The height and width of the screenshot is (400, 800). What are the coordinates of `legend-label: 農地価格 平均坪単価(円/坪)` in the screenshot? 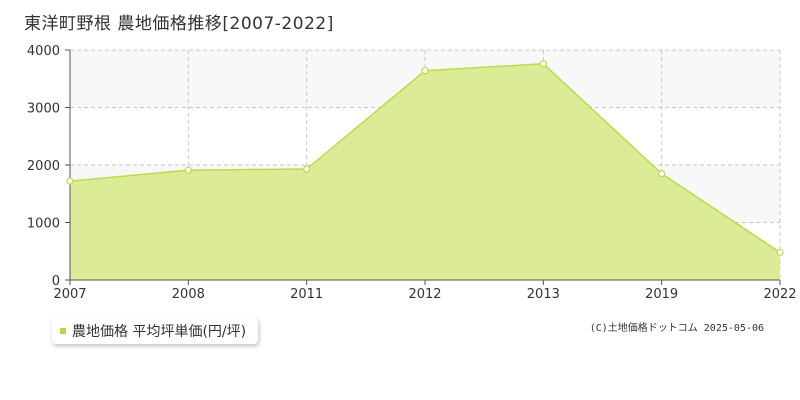 It's located at (159, 332).